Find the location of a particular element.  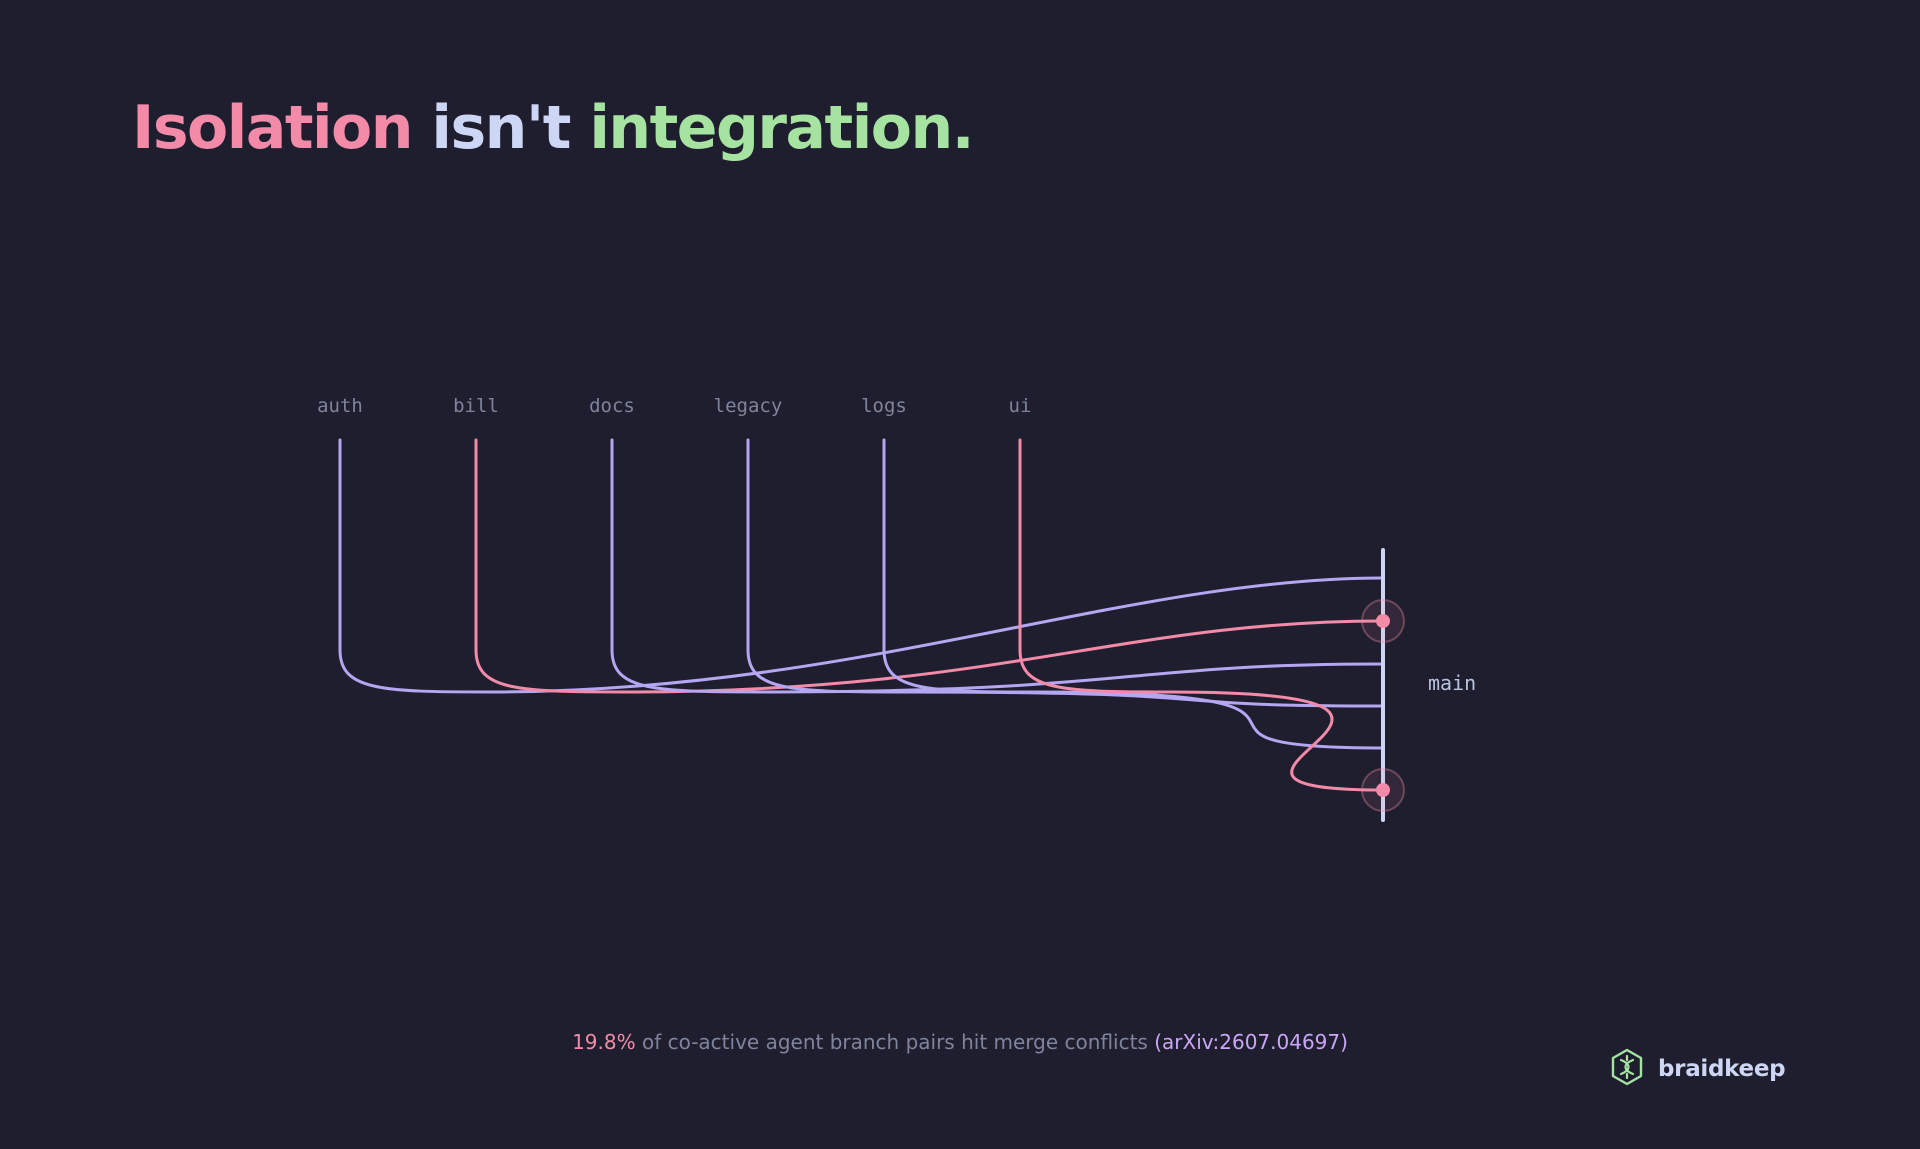

citation-link: (arXiv:2607.04697) is located at coordinates (1251, 1042).